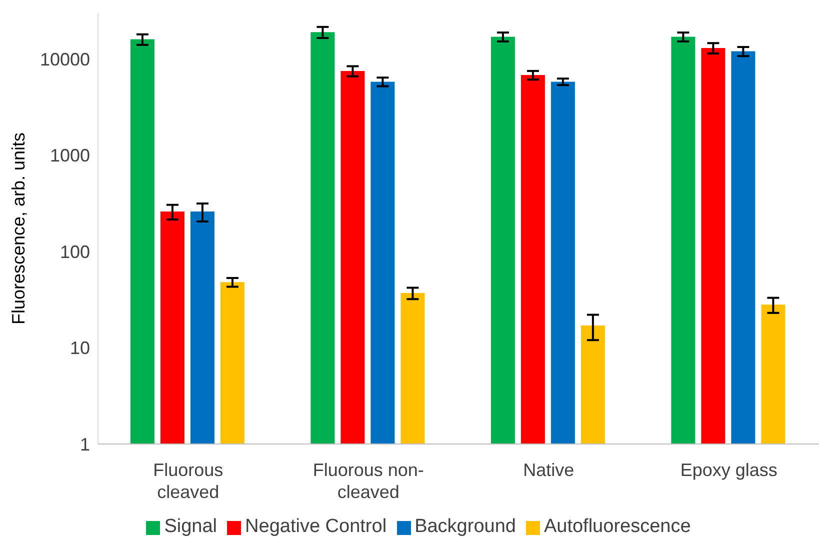  What do you see at coordinates (729, 470) in the screenshot?
I see `x-tick-label: Epoxy glass` at bounding box center [729, 470].